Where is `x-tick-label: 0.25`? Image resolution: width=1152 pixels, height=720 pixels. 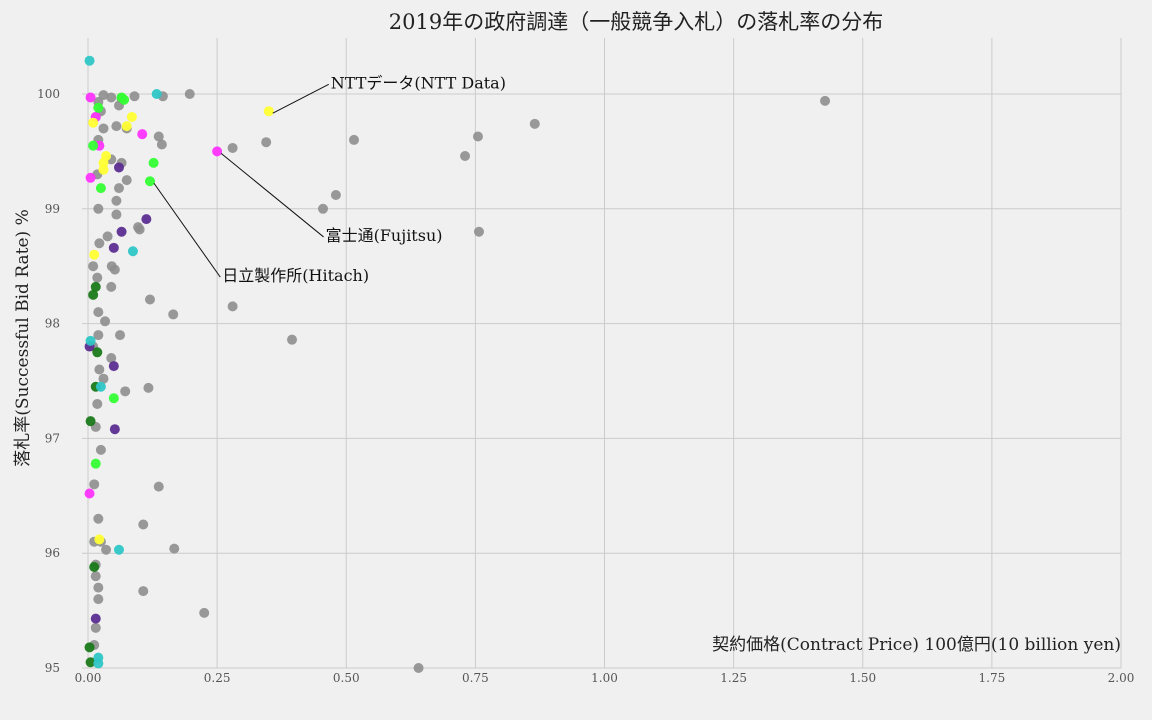 x-tick-label: 0.25 is located at coordinates (217, 678).